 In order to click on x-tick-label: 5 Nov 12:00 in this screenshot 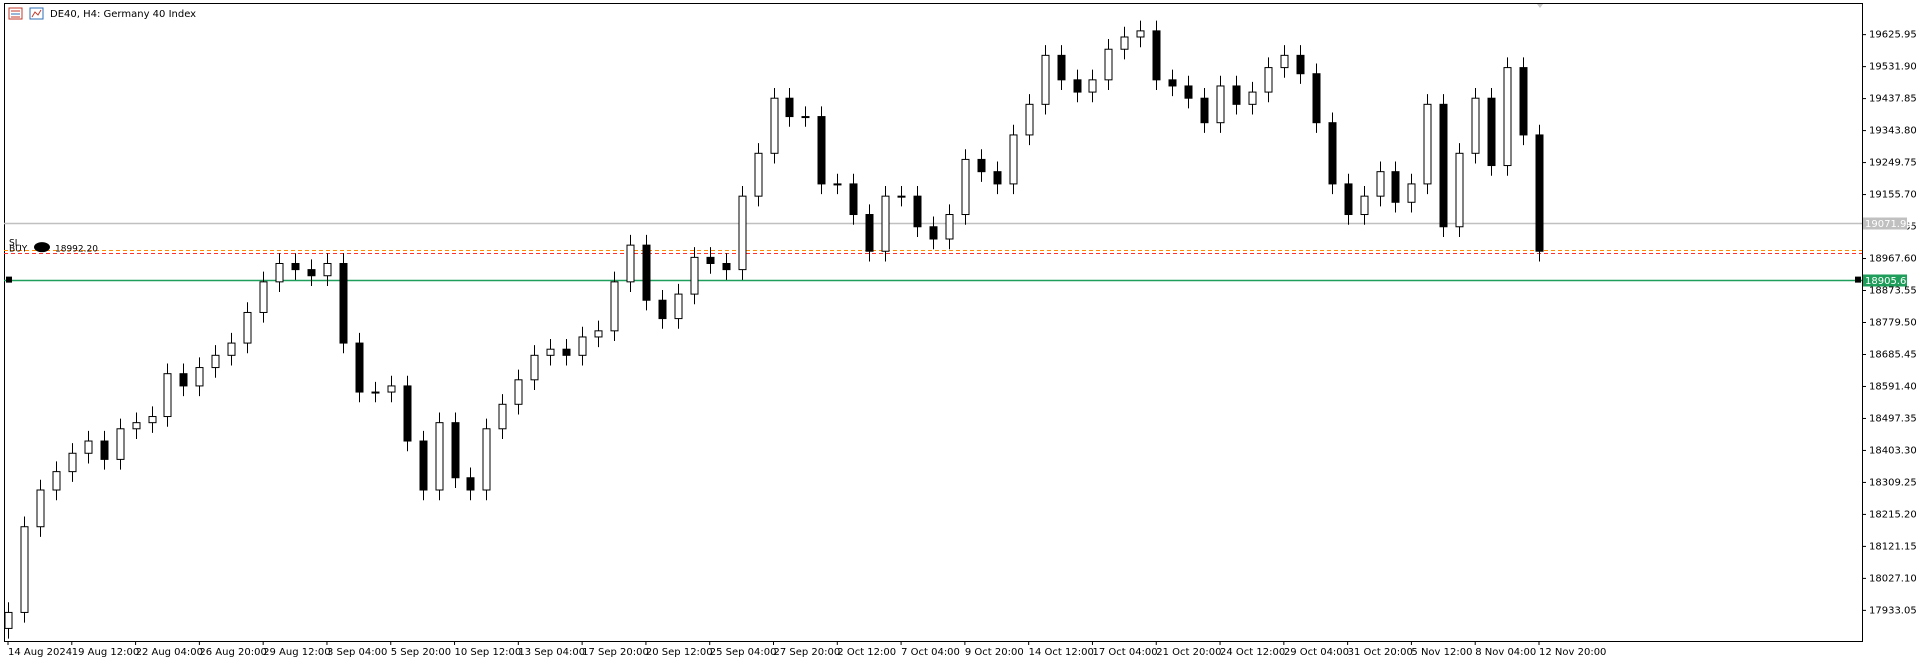, I will do `click(1441, 652)`.